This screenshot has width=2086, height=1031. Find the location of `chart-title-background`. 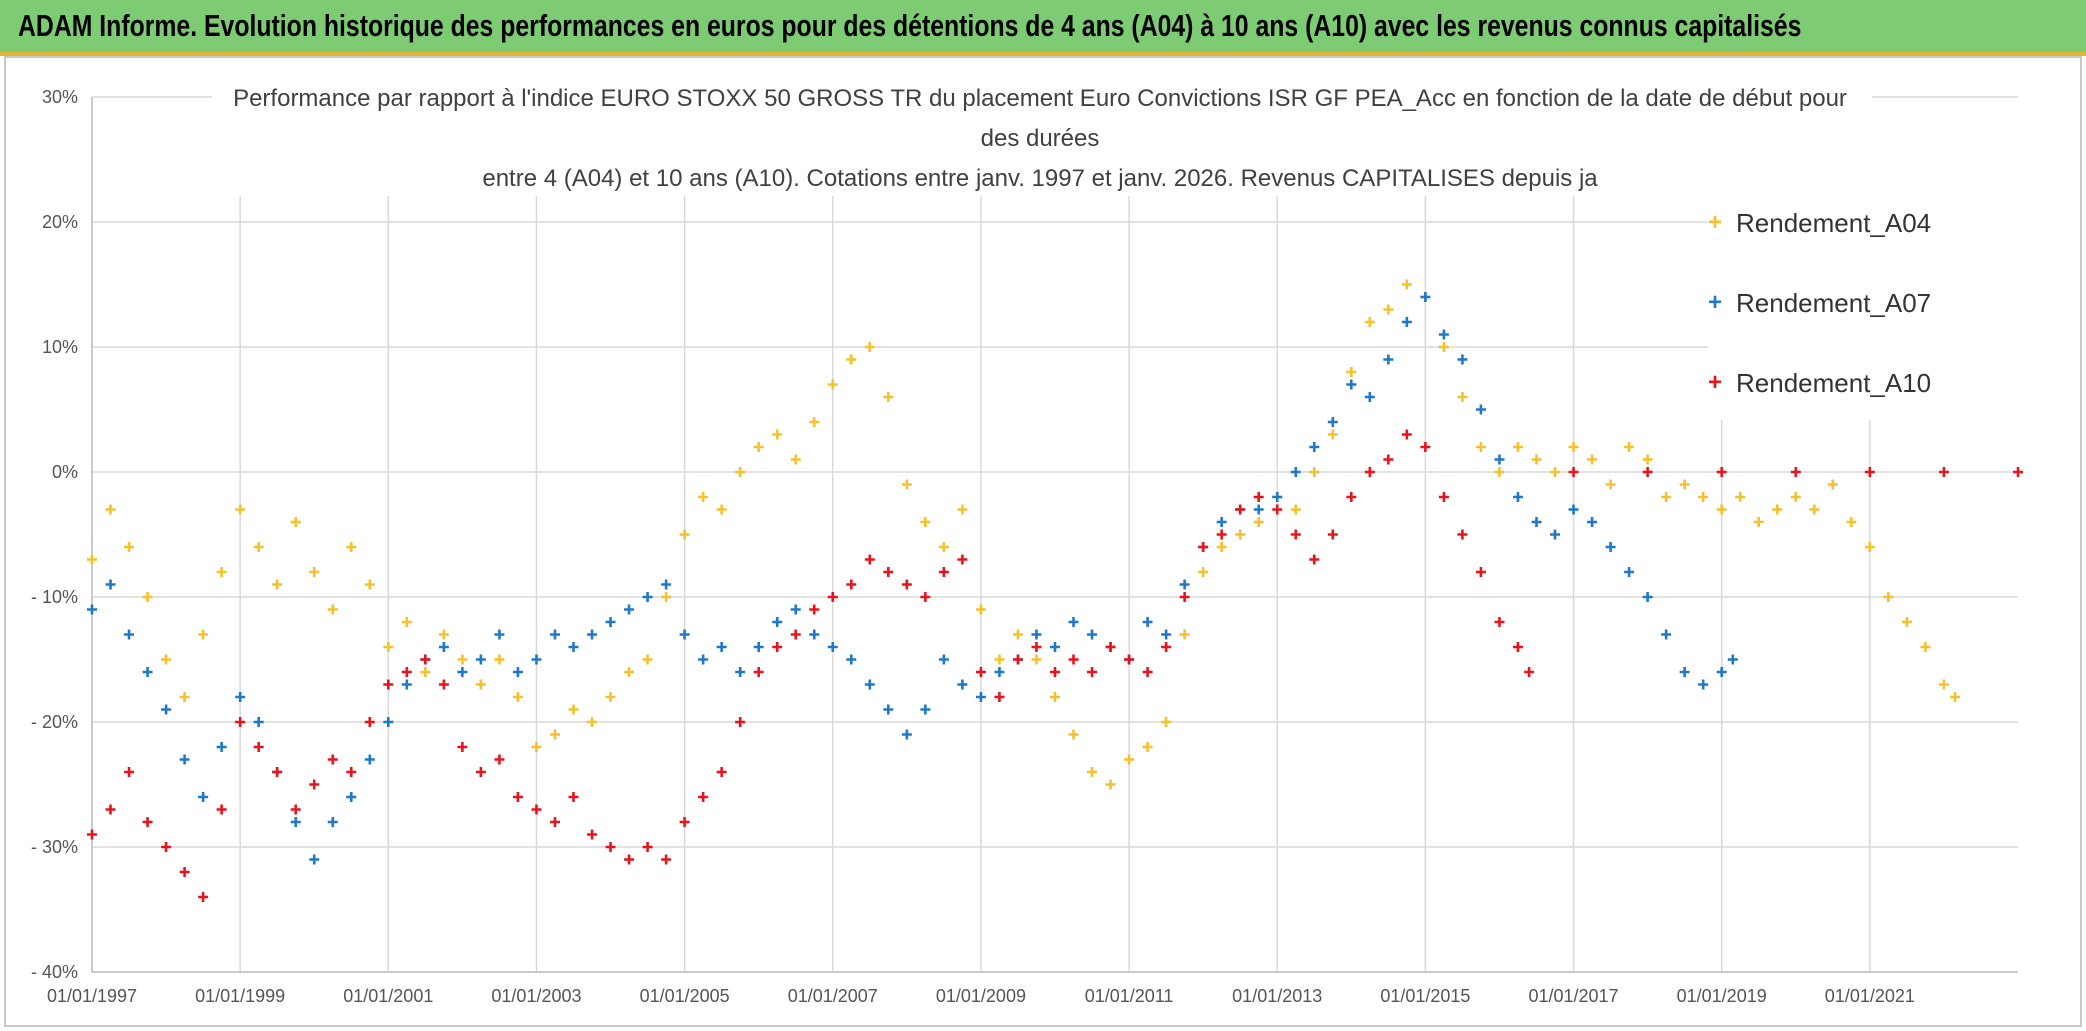

chart-title-background is located at coordinates (1042, 137).